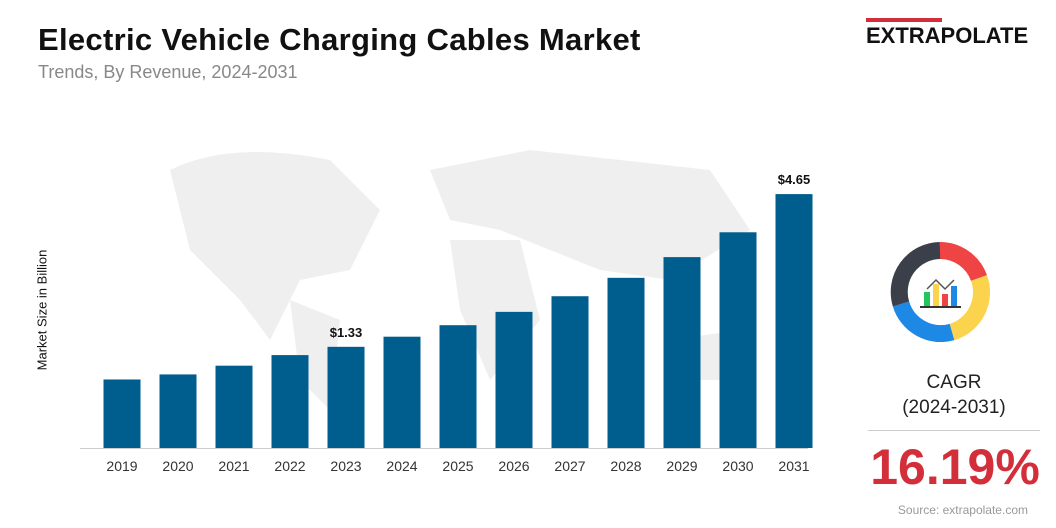  Describe the element at coordinates (122, 413) in the screenshot. I see `bar-2019` at that location.